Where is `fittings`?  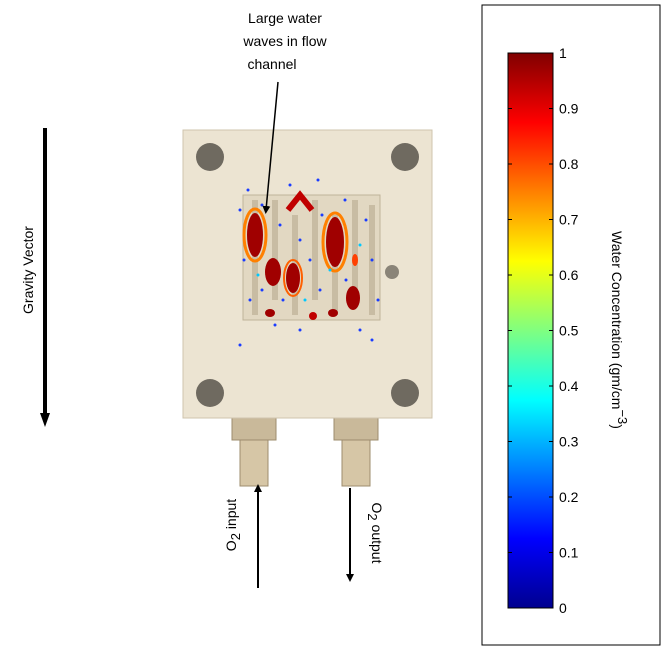 fittings is located at coordinates (305, 452).